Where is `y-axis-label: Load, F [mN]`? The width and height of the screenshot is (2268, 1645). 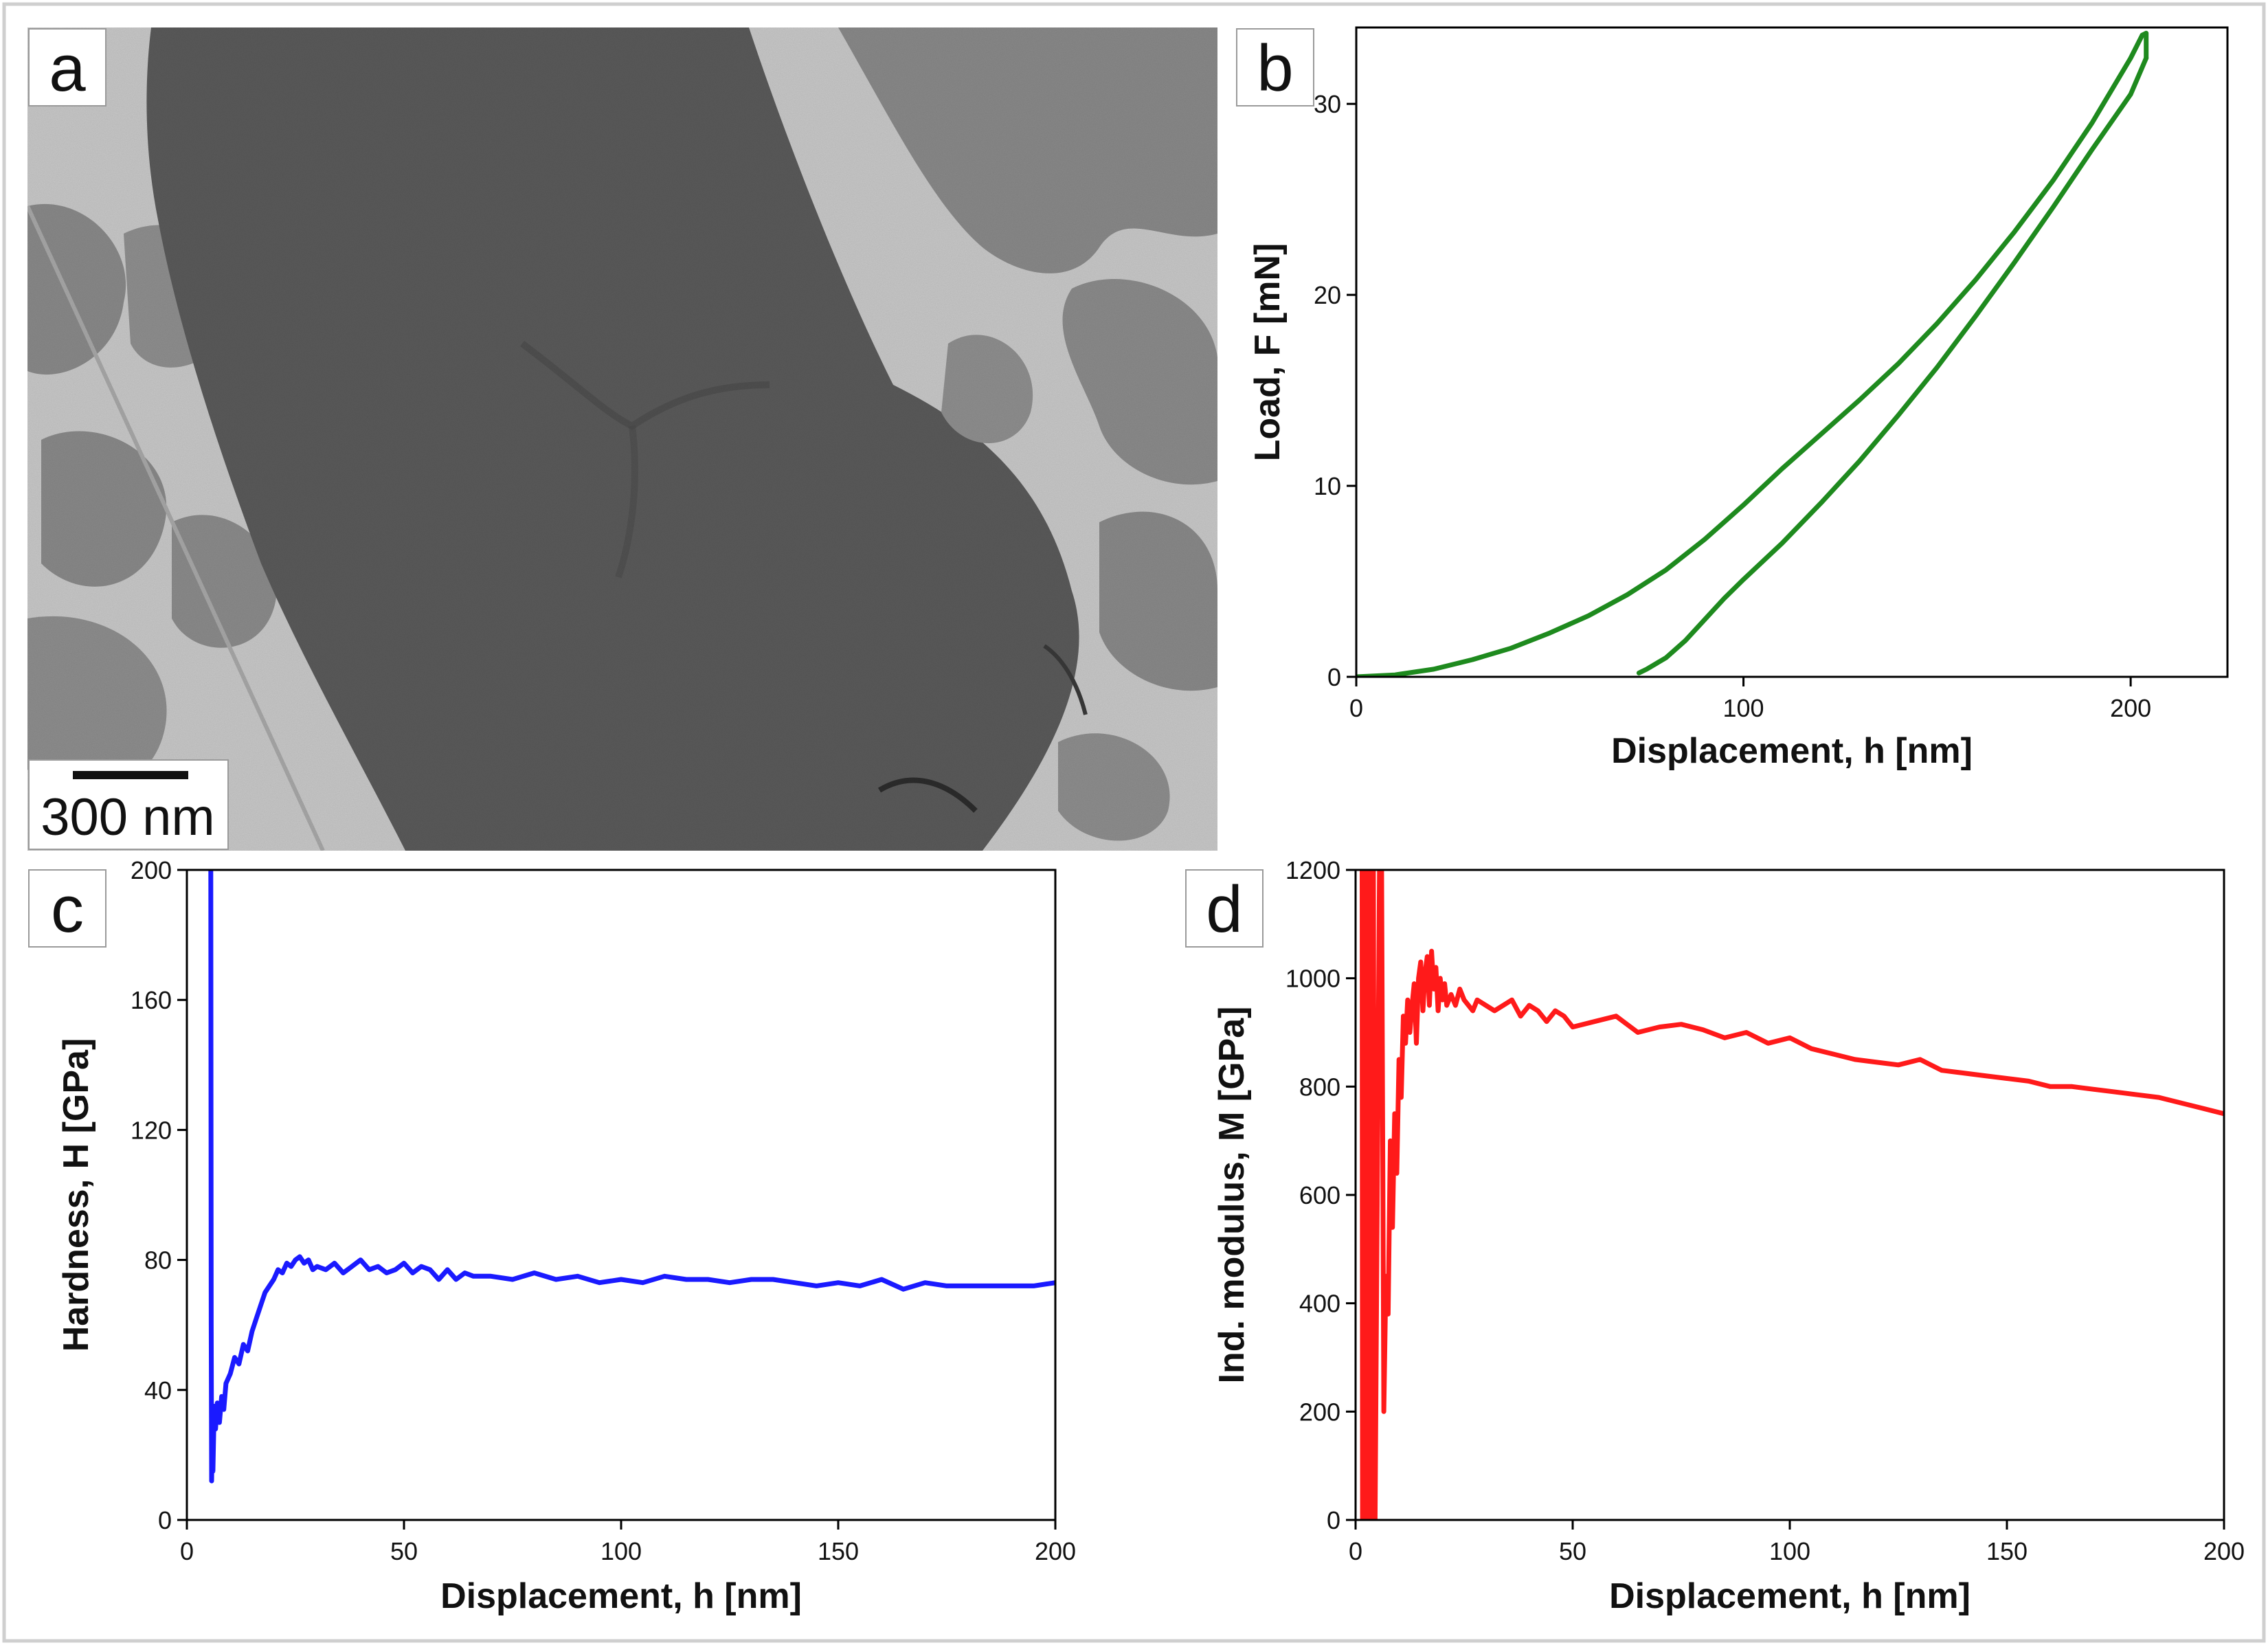
y-axis-label: Load, F [mN] is located at coordinates (1268, 352).